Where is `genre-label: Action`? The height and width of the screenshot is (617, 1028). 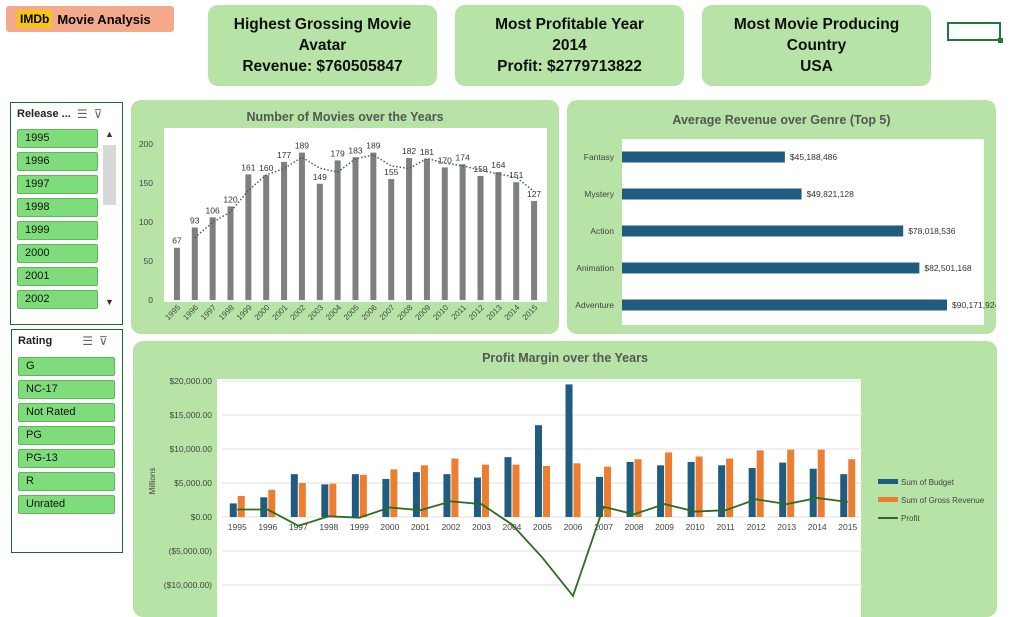 genre-label: Action is located at coordinates (602, 231).